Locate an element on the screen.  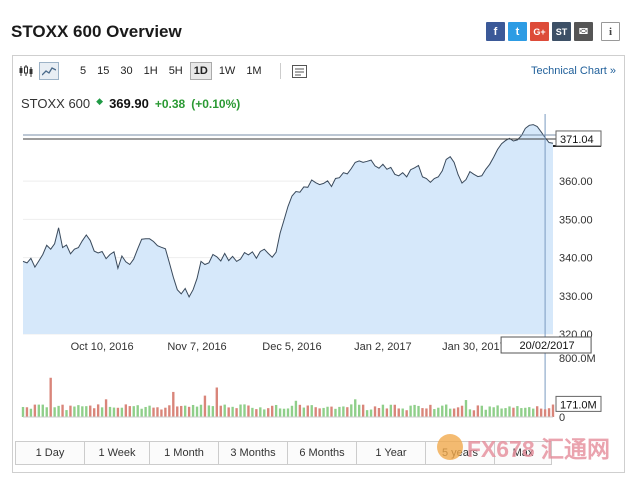
last-price-label: 371.04 is located at coordinates (577, 140).